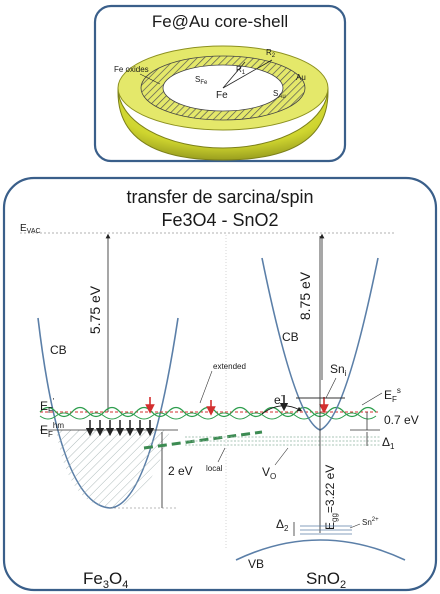  I want to click on main-title-line1: transfer de sarcina/spin, so click(219, 197).